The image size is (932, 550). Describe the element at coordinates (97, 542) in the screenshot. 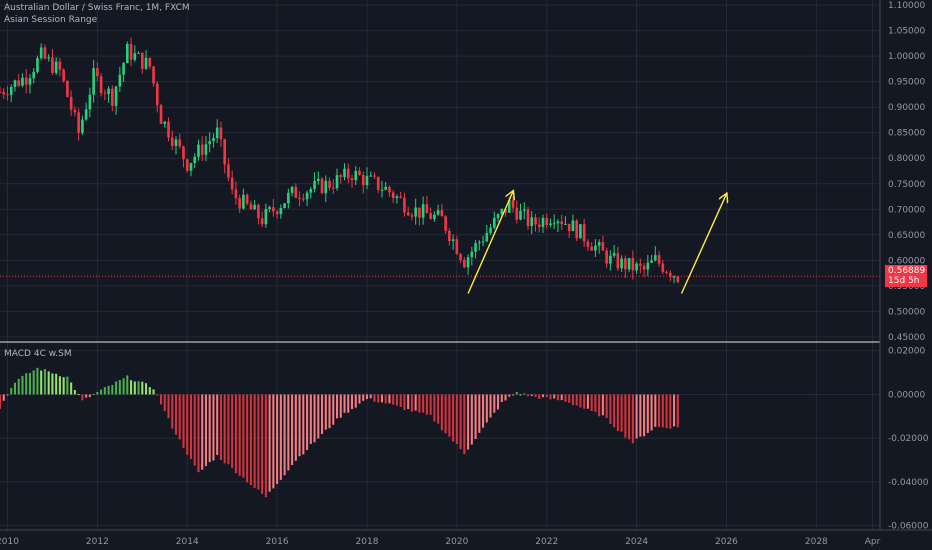

I see `time-tick-label: 2012` at that location.